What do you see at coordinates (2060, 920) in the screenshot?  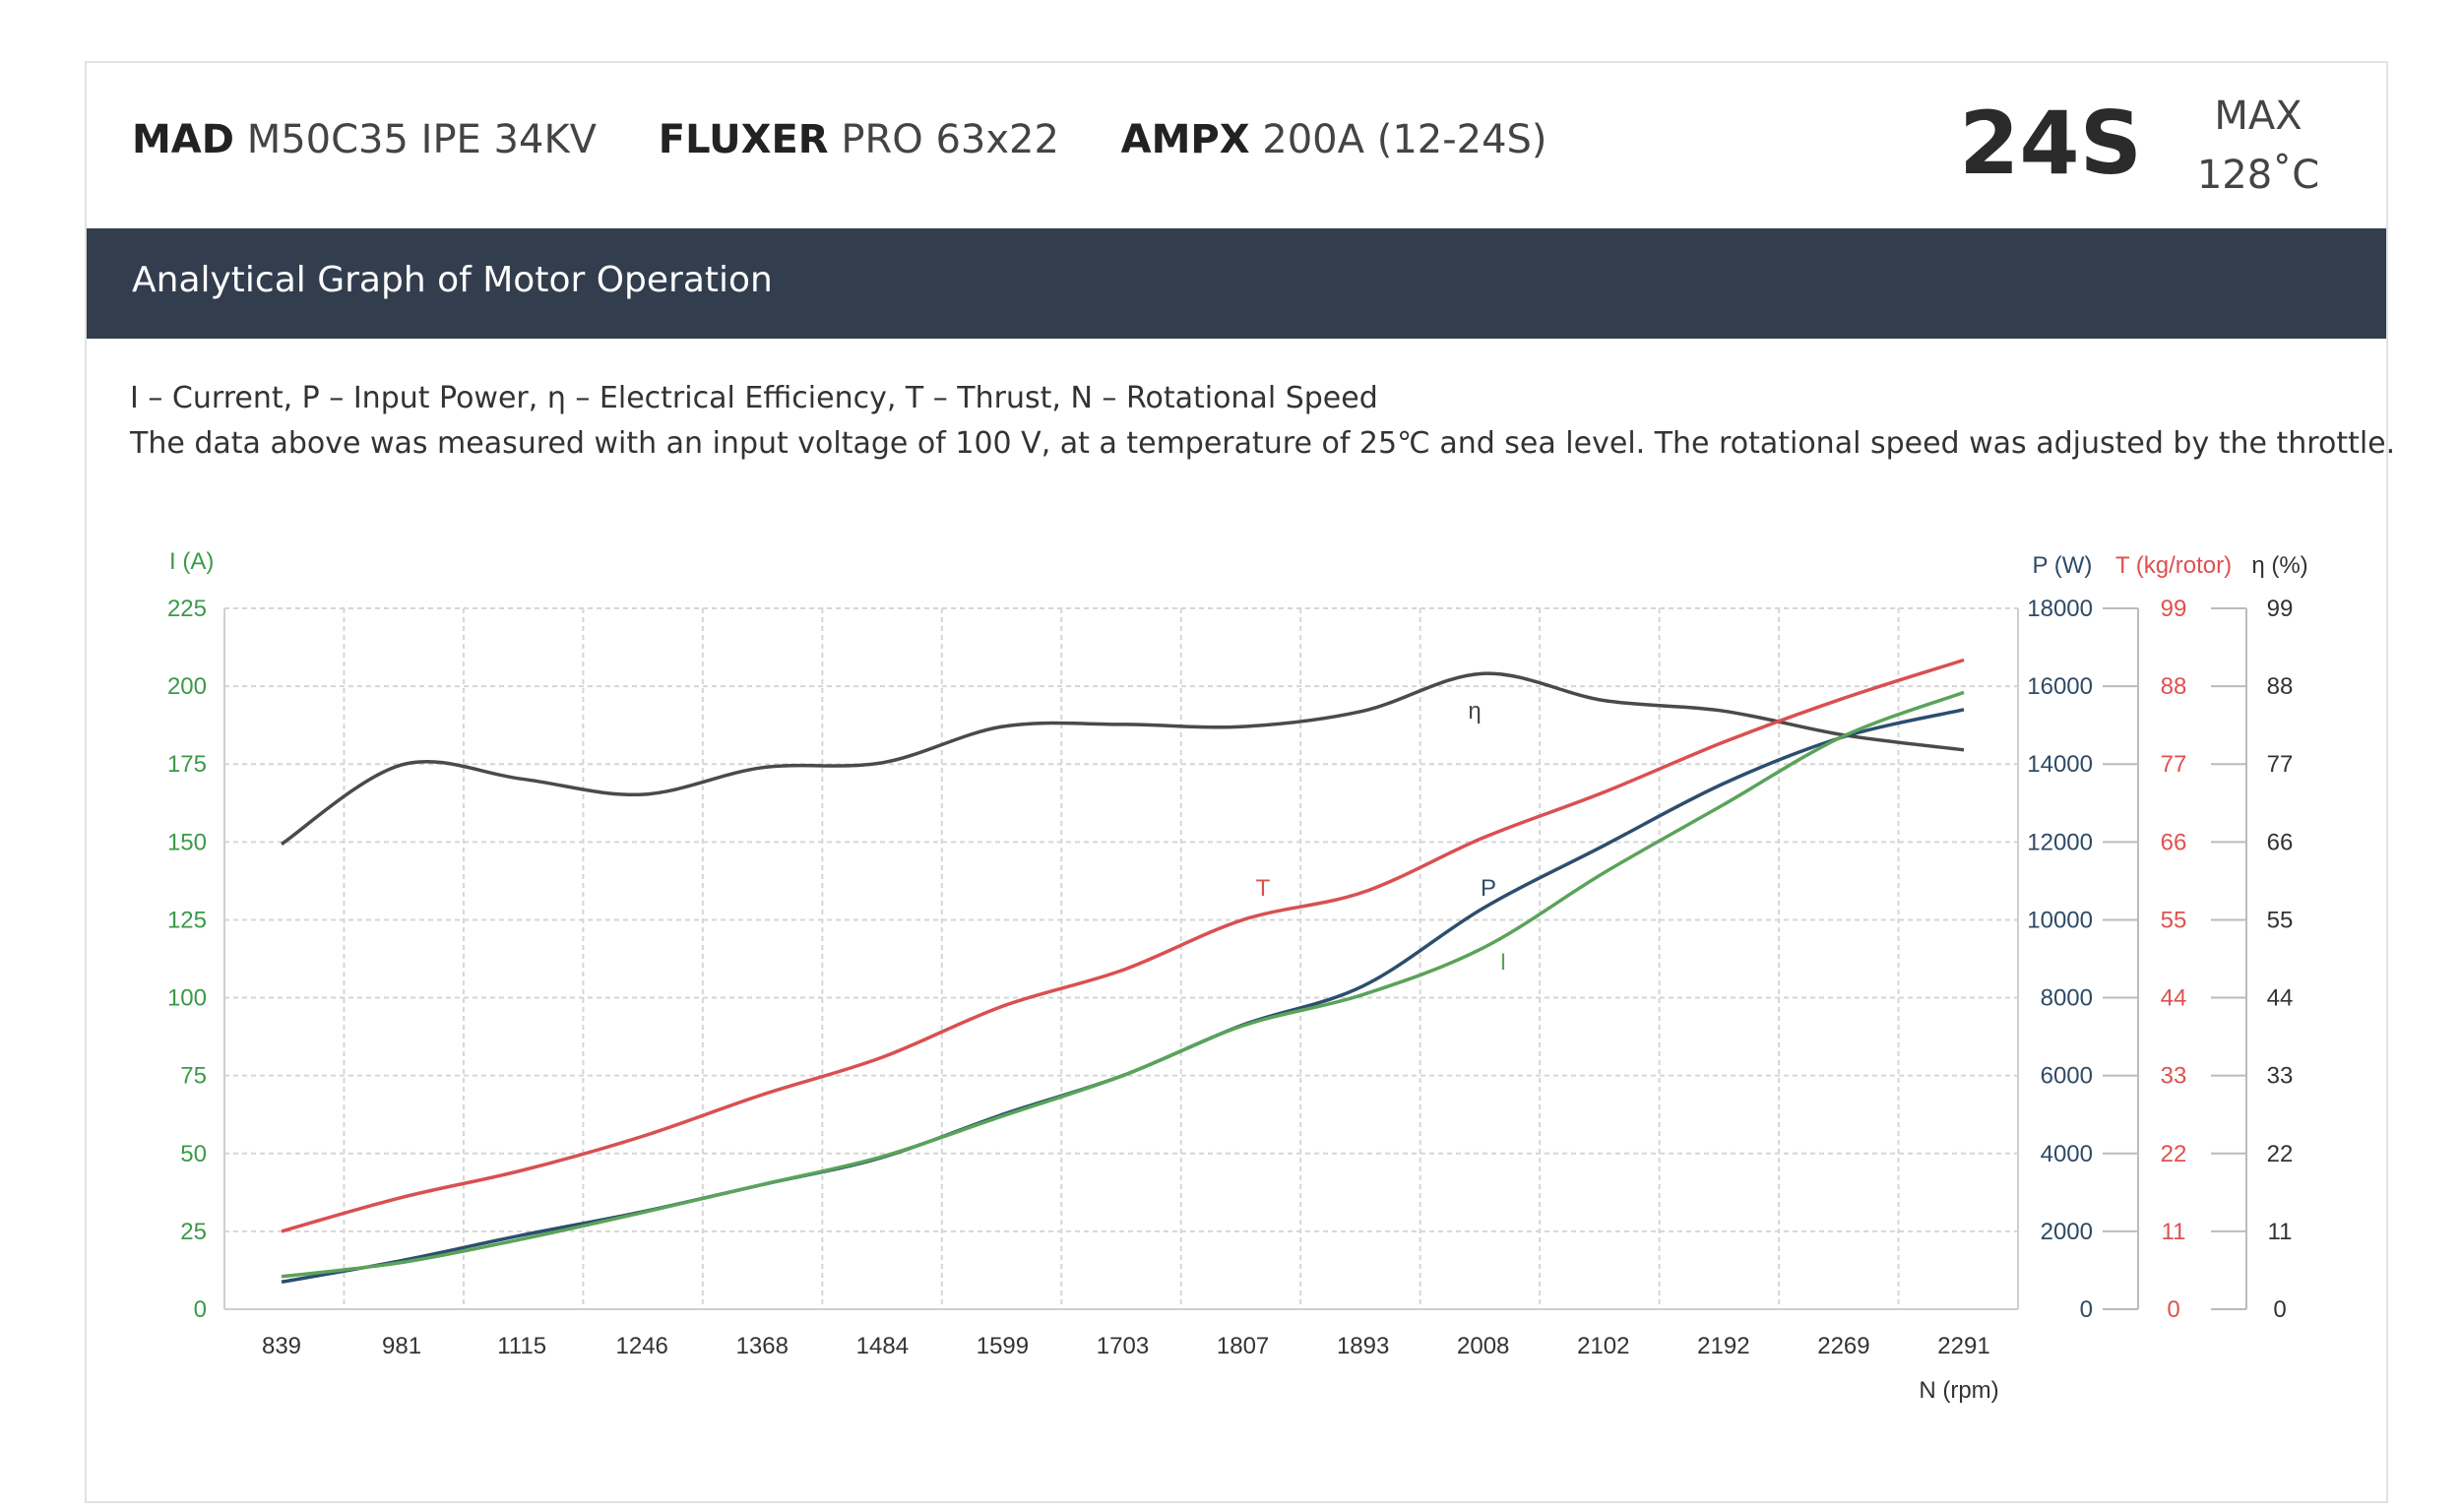 I see `power-tick-label: 10000` at bounding box center [2060, 920].